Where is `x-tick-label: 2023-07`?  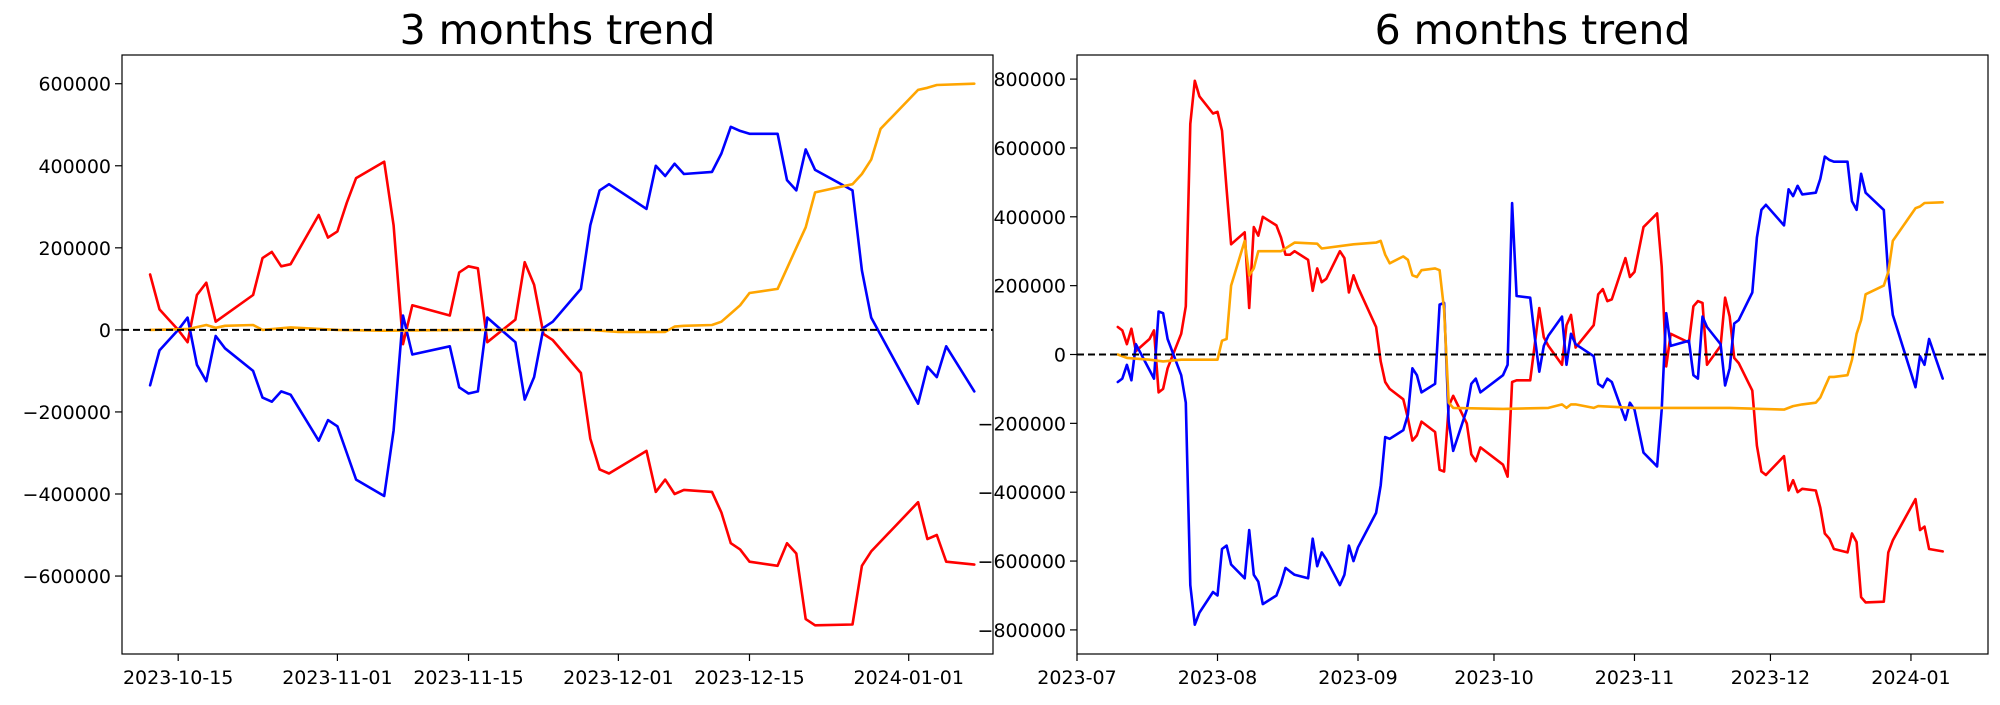
x-tick-label: 2023-07 is located at coordinates (1076, 678).